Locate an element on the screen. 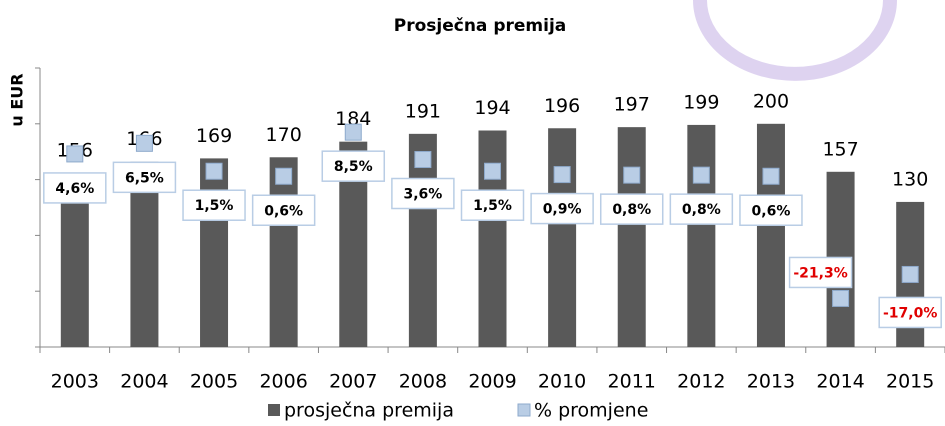 This screenshot has width=945, height=426. x-tick-label: 2010 is located at coordinates (562, 382).